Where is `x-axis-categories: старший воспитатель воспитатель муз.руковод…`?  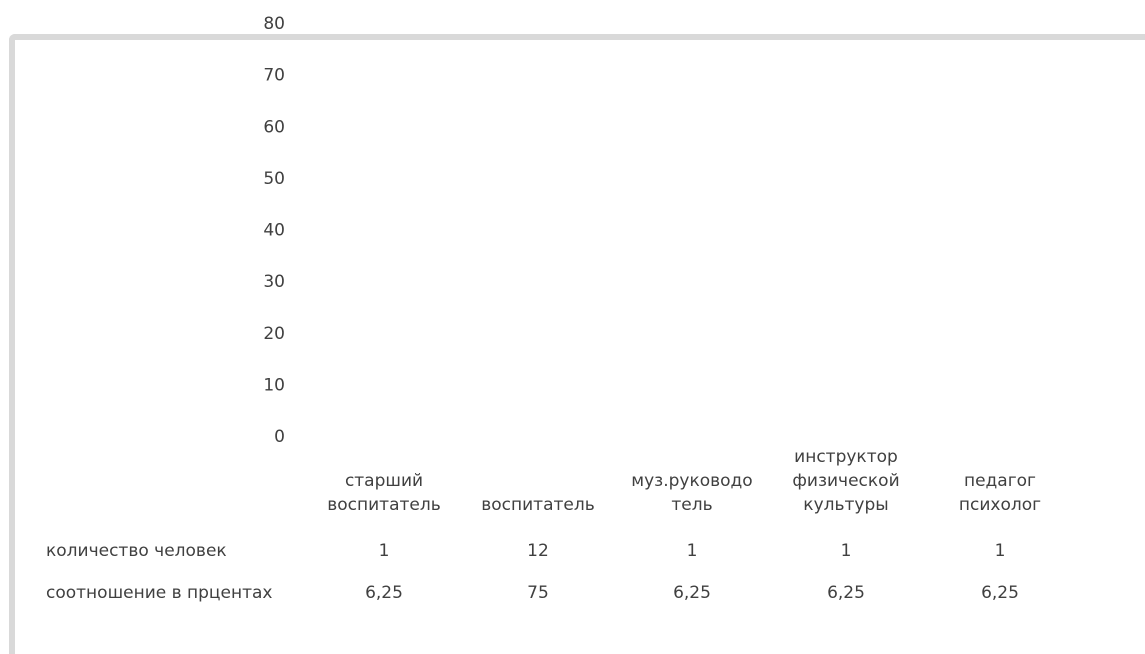 x-axis-categories: старший воспитатель воспитатель муз.руковод… is located at coordinates (684, 481).